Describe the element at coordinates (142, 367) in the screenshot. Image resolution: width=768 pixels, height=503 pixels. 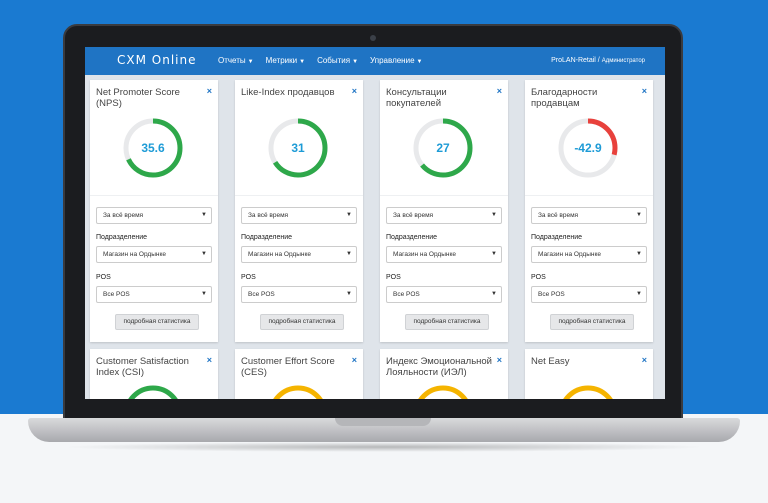
I see `card-title: Customer Satisfaction Index (CSI)` at that location.